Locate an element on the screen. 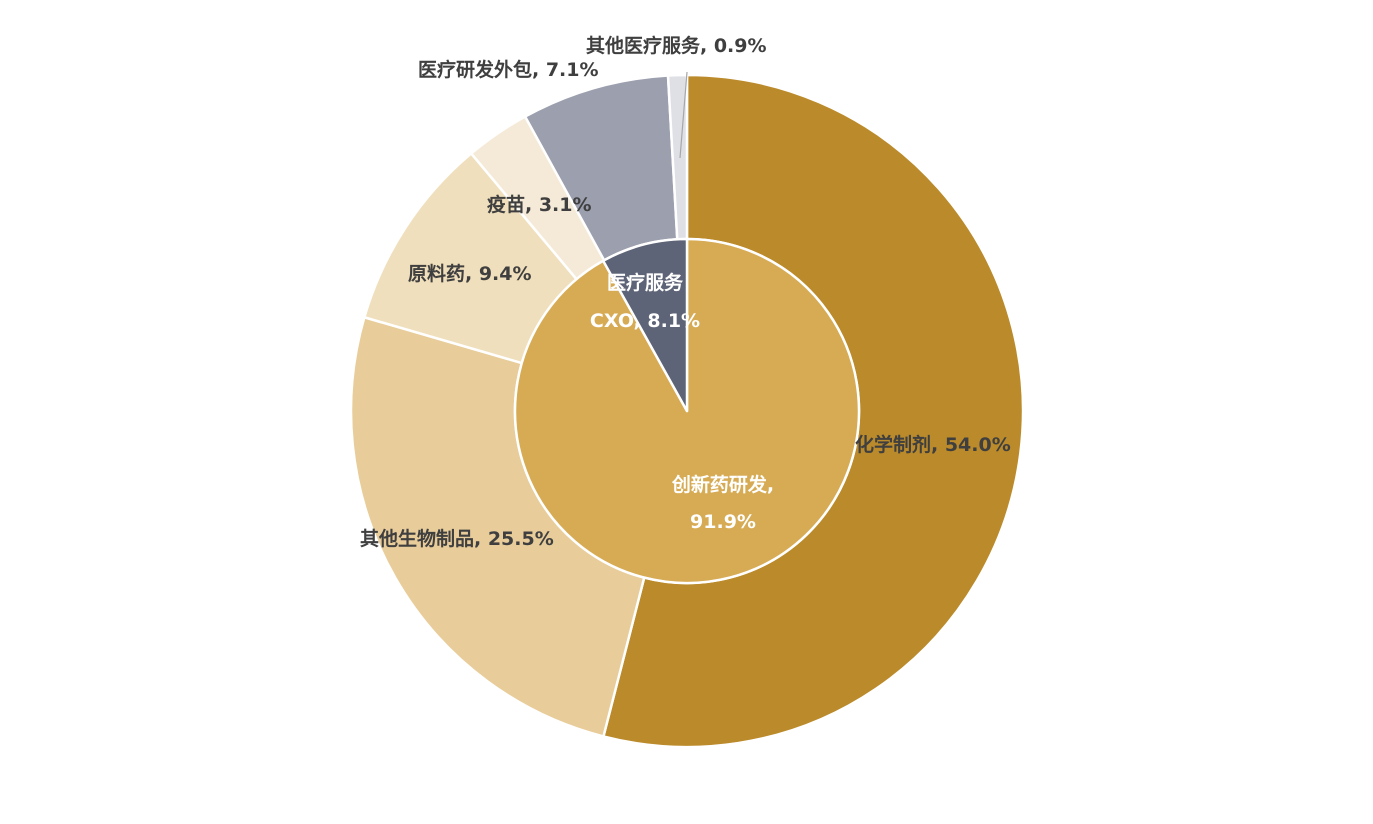 The height and width of the screenshot is (824, 1373). outer-label-cro: 医疗研发外包, 7.1% is located at coordinates (508, 69).